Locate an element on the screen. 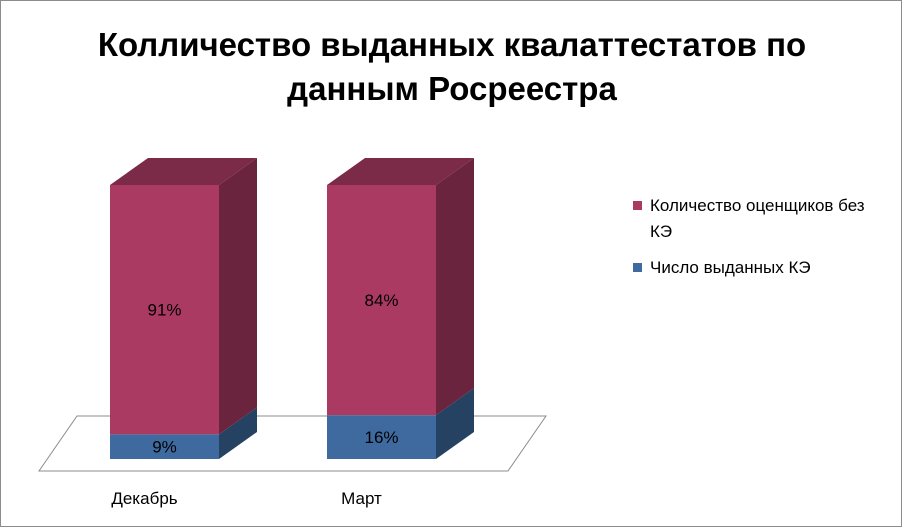 The height and width of the screenshot is (527, 902). data-label-2-series-2: 84% is located at coordinates (381, 300).